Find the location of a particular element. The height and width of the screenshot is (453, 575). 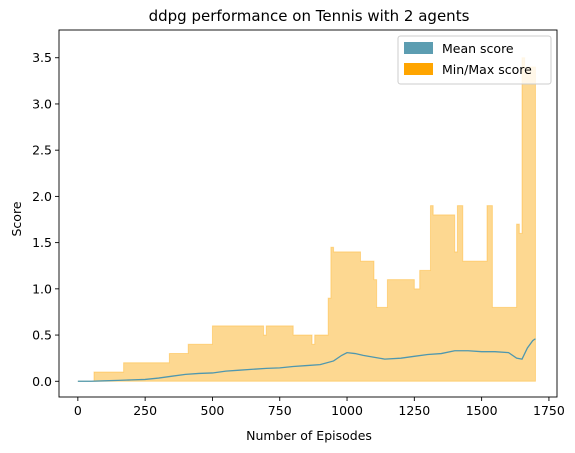

chart-title: ddpg performance on Tennis with 2 agents is located at coordinates (309, 16).